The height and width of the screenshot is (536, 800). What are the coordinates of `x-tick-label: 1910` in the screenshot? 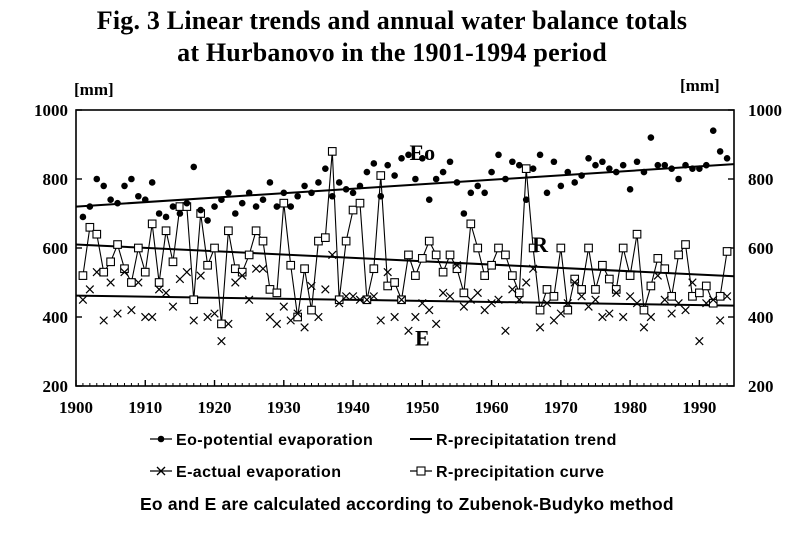 It's located at (145, 407).